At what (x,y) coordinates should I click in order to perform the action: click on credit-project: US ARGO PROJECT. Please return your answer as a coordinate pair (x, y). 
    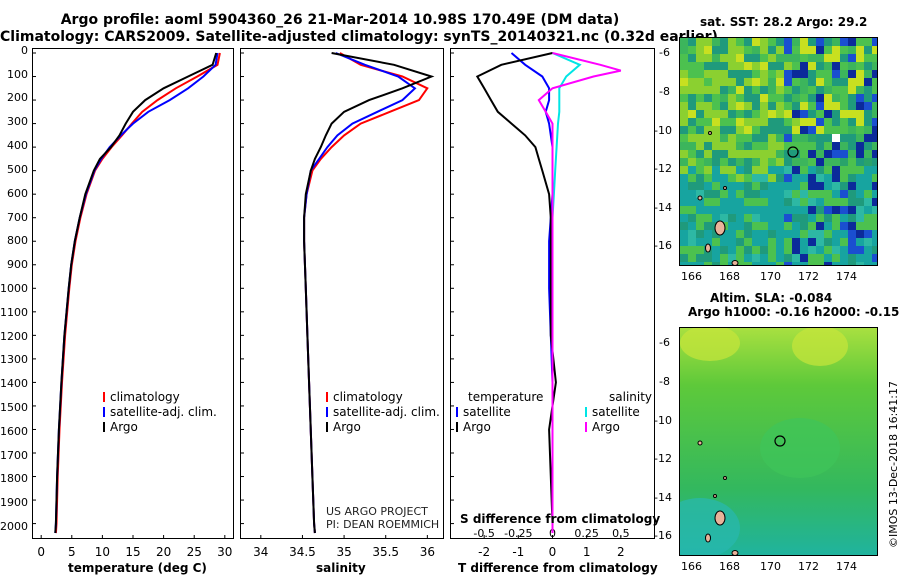
    Looking at the image, I should click on (377, 511).